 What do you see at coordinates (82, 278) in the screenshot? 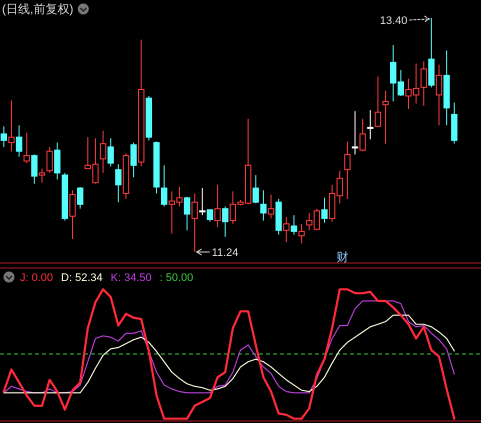
I see `text: D: 52.34` at bounding box center [82, 278].